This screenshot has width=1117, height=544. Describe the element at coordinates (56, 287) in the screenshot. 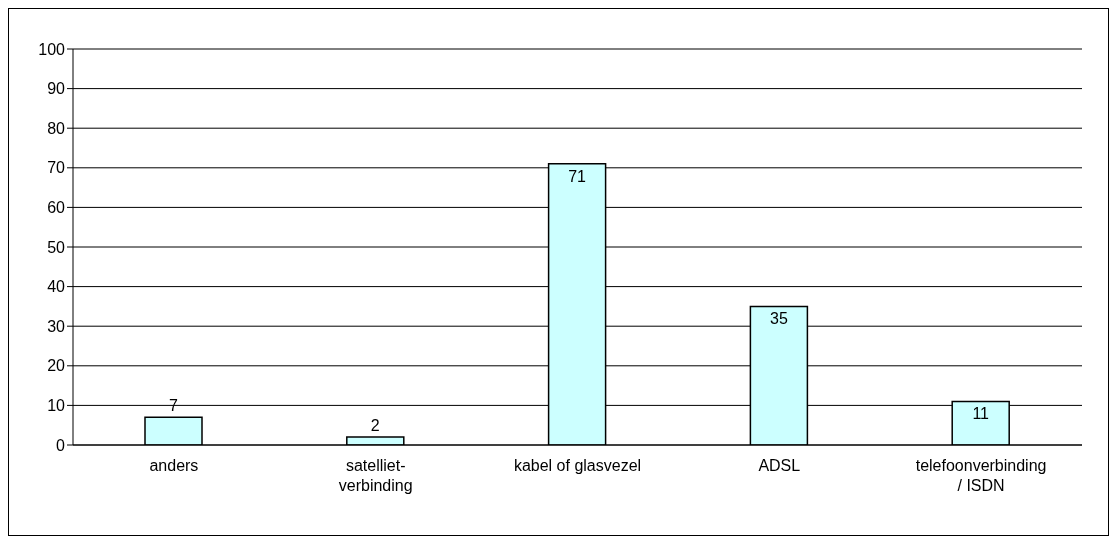

I see `y-tick-label: 40` at that location.